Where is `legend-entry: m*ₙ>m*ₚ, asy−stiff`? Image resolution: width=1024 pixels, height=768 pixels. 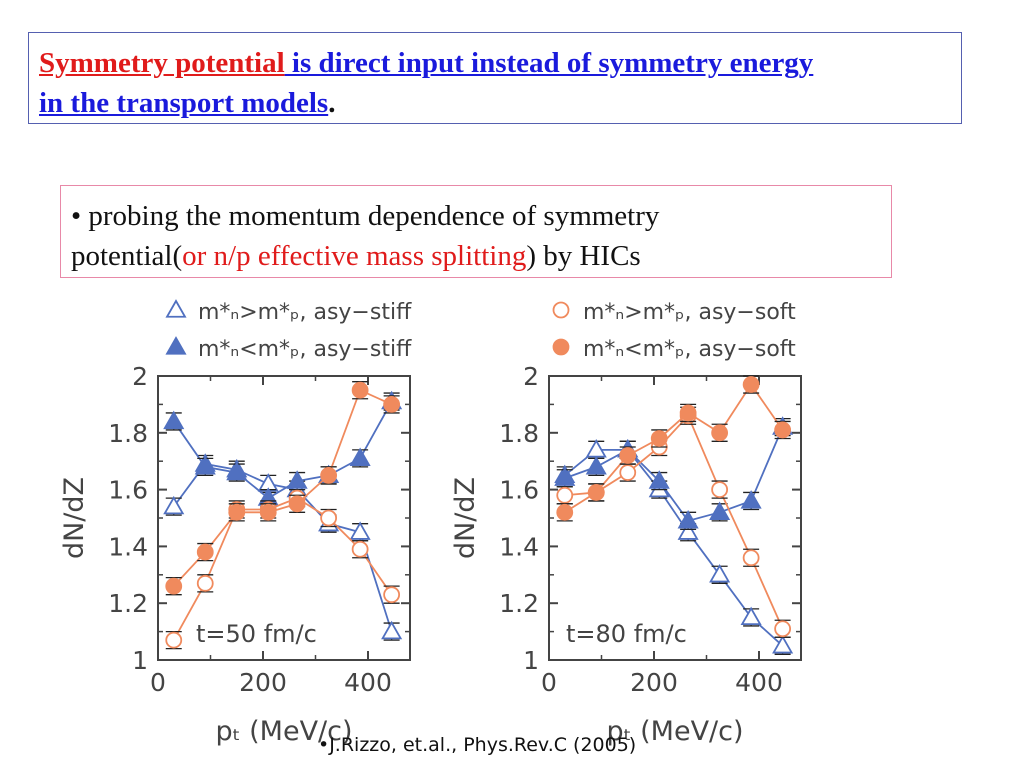 legend-entry: m*ₙ>m*ₚ, asy−stiff is located at coordinates (288, 312).